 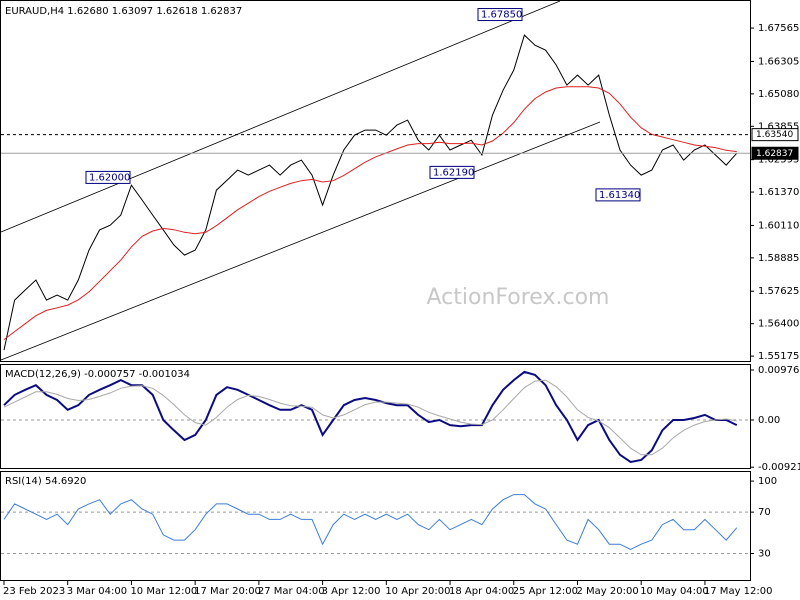 I want to click on x-tick-label: 17 May 12:00, so click(x=738, y=591).